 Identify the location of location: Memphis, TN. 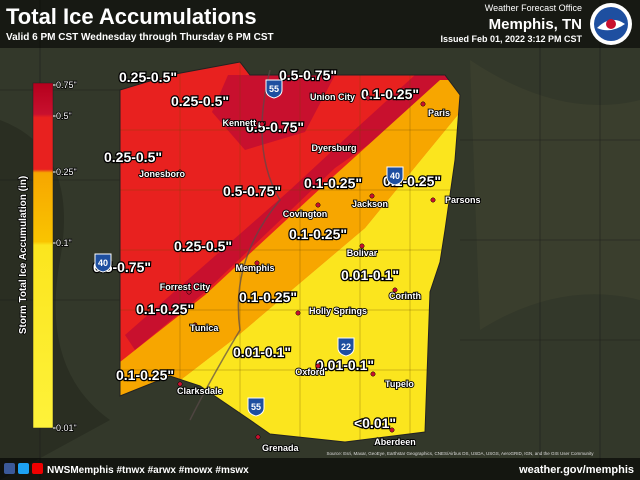
(535, 24).